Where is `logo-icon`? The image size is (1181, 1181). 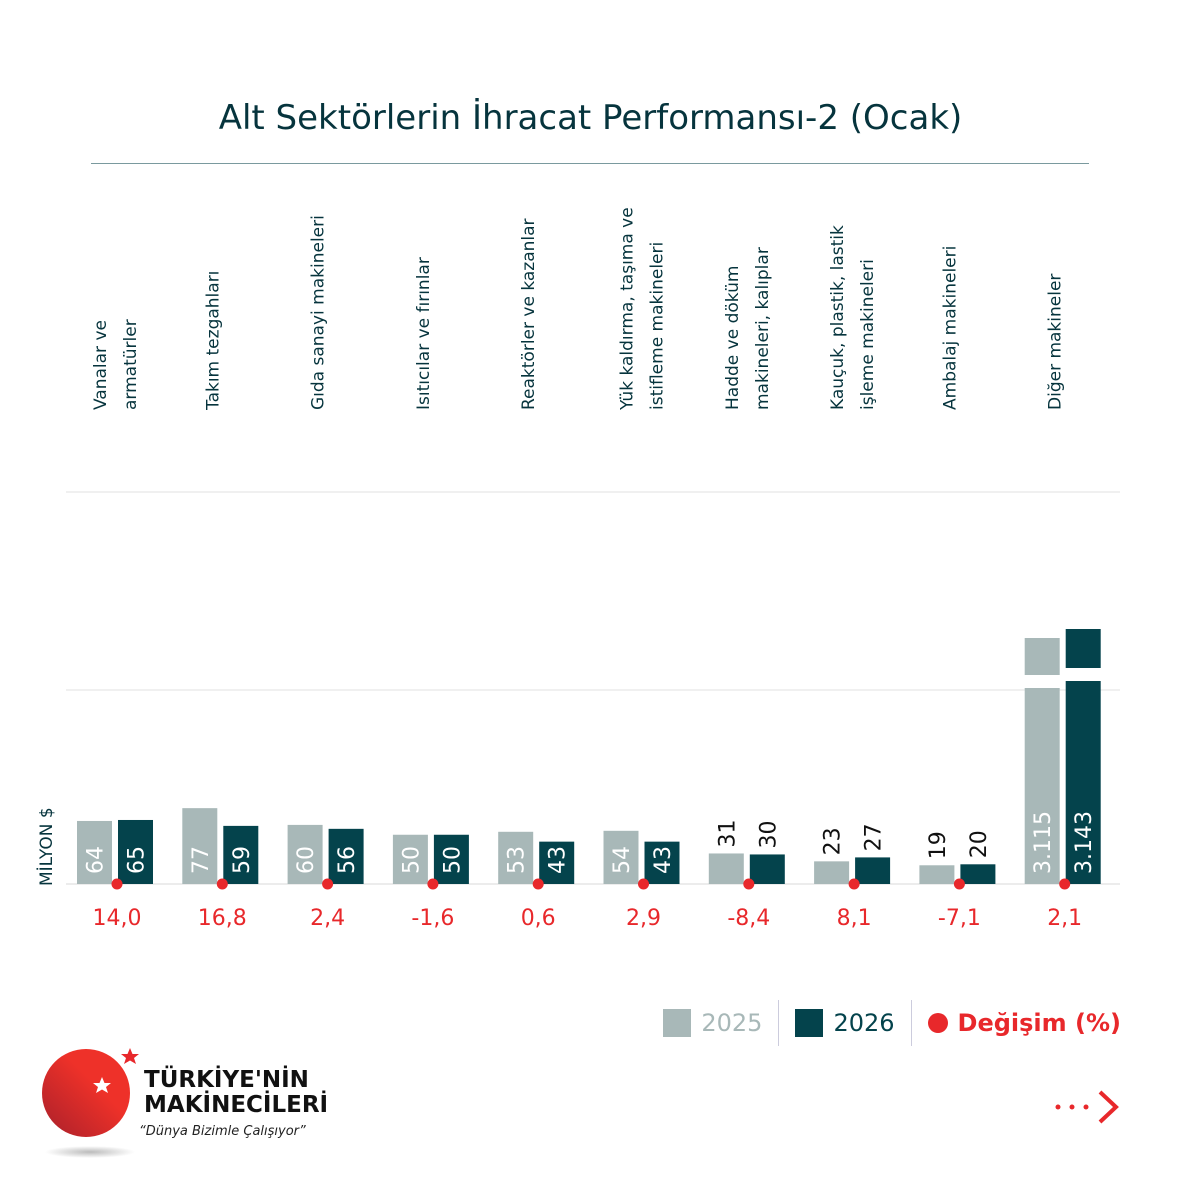
logo-icon is located at coordinates (90, 1103).